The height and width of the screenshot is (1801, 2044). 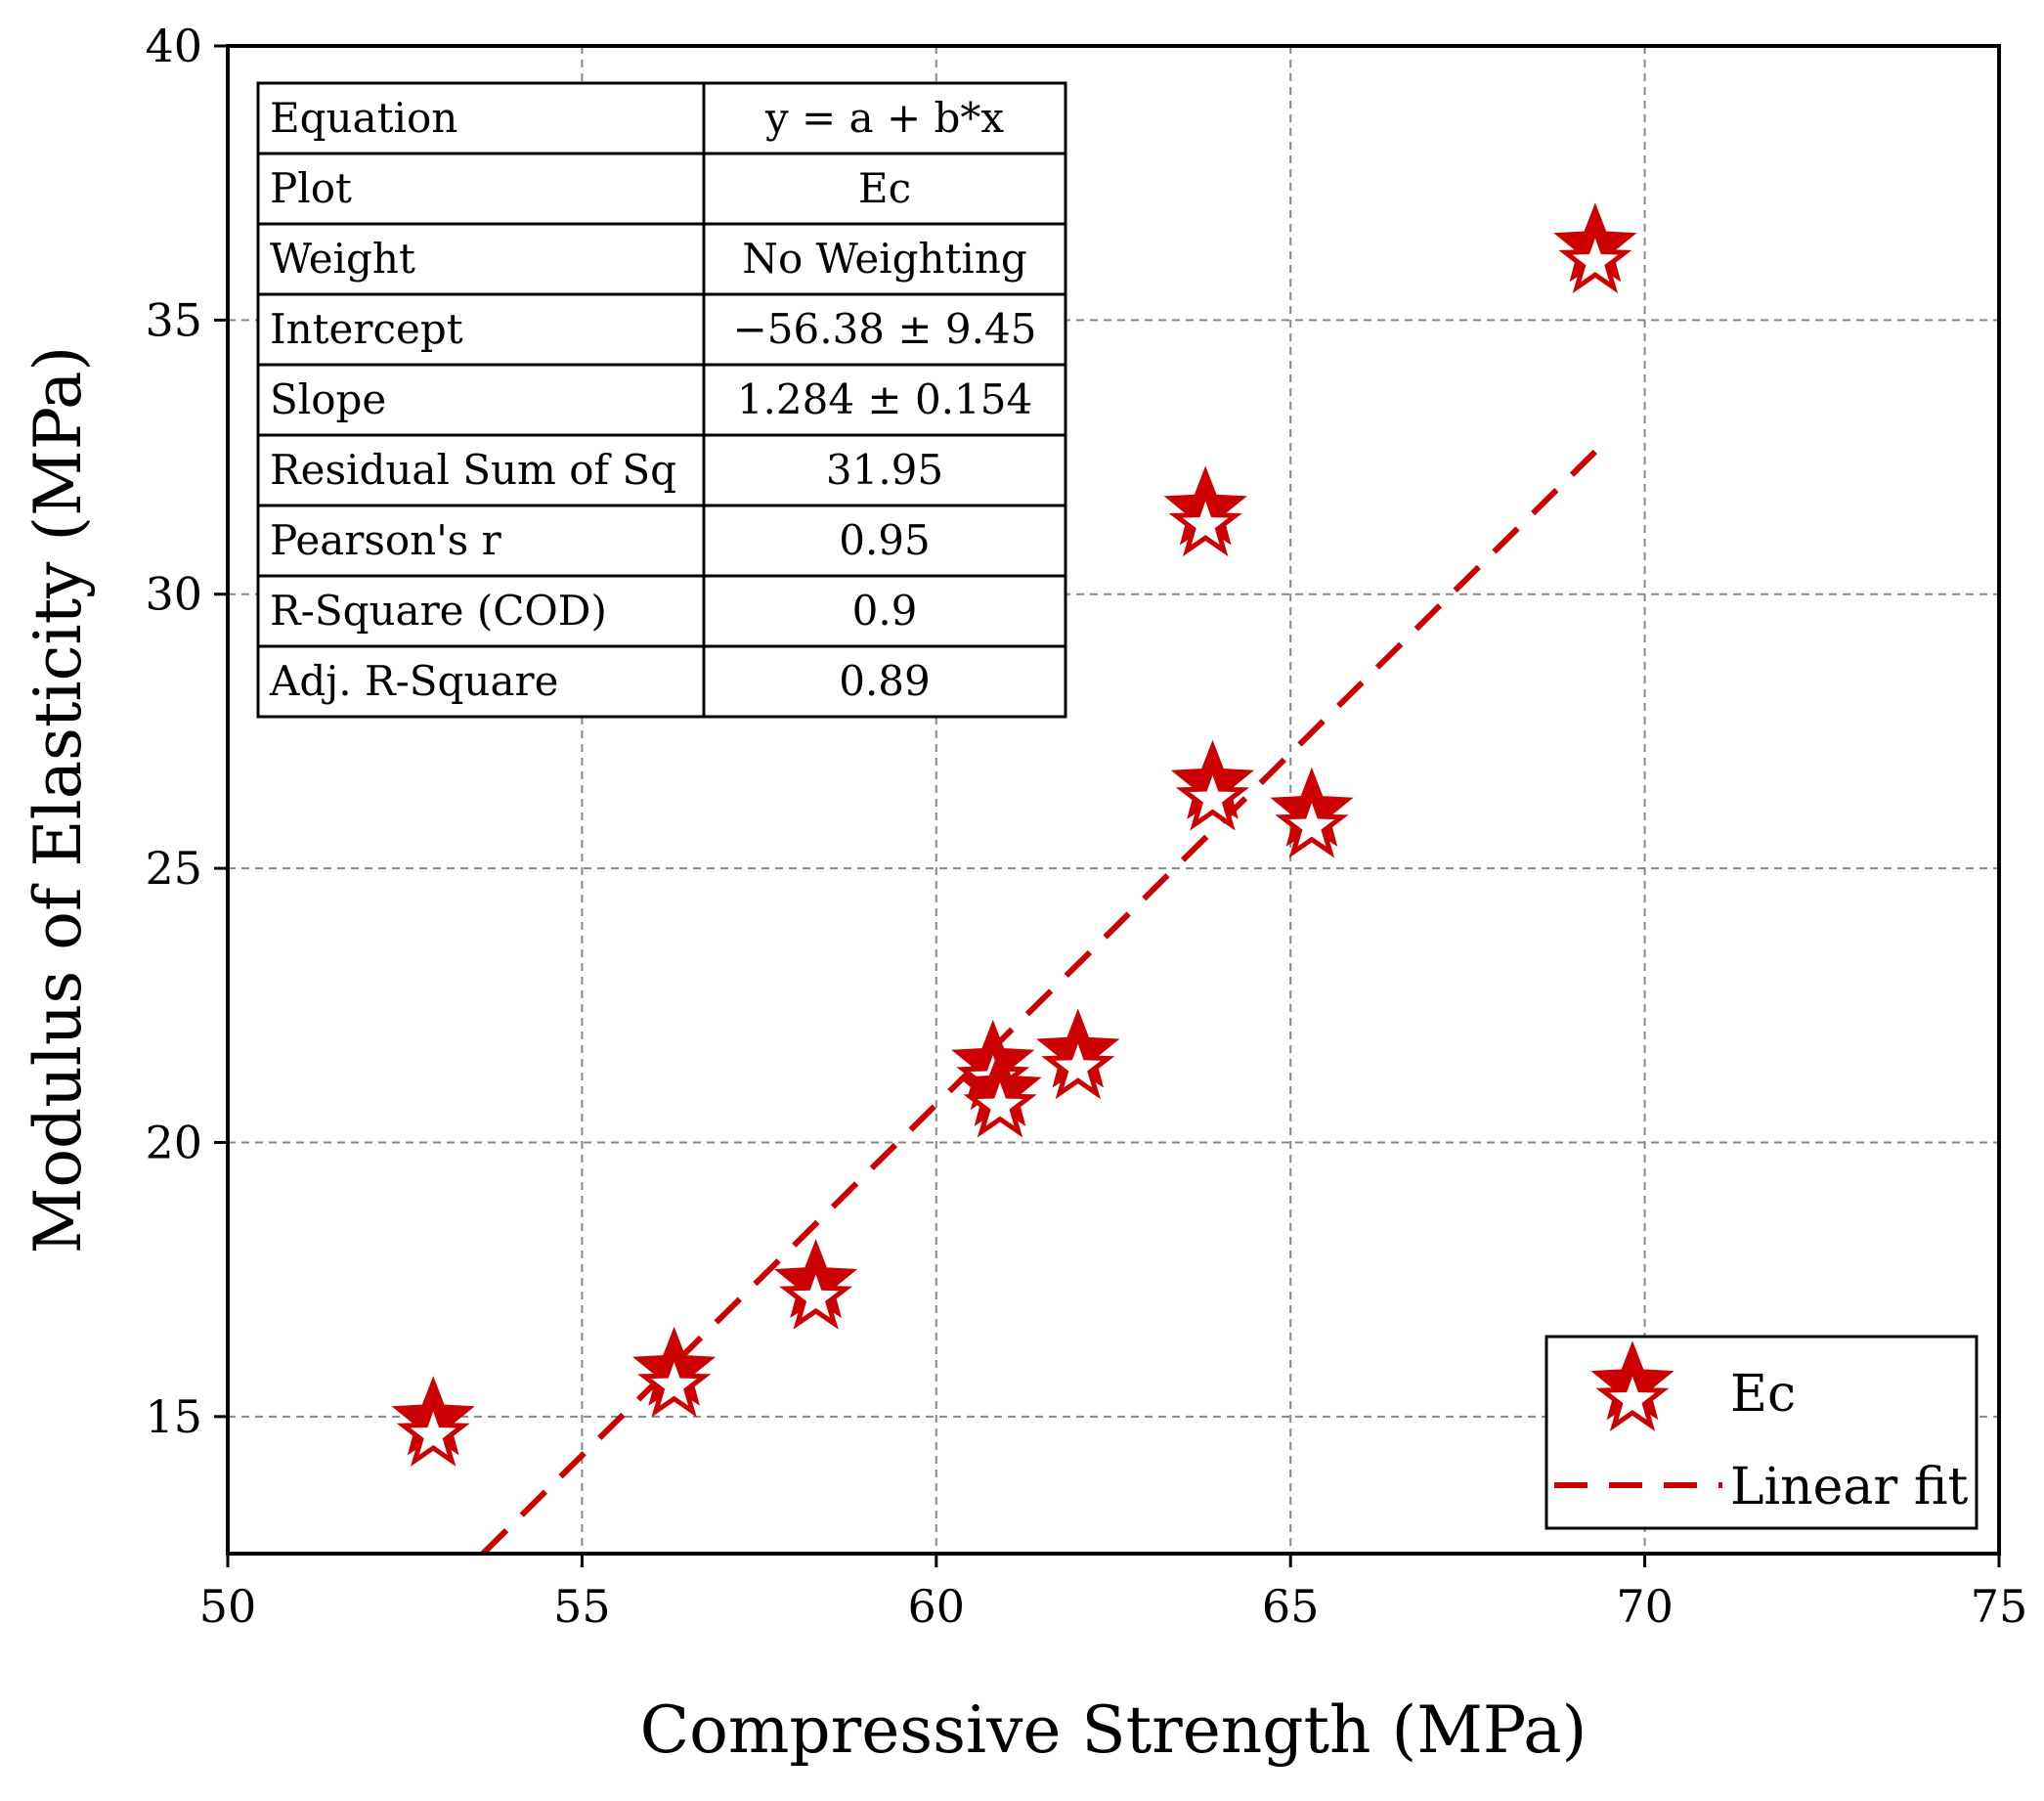 I want to click on legend-label-fit: Linear fit, so click(x=1849, y=1487).